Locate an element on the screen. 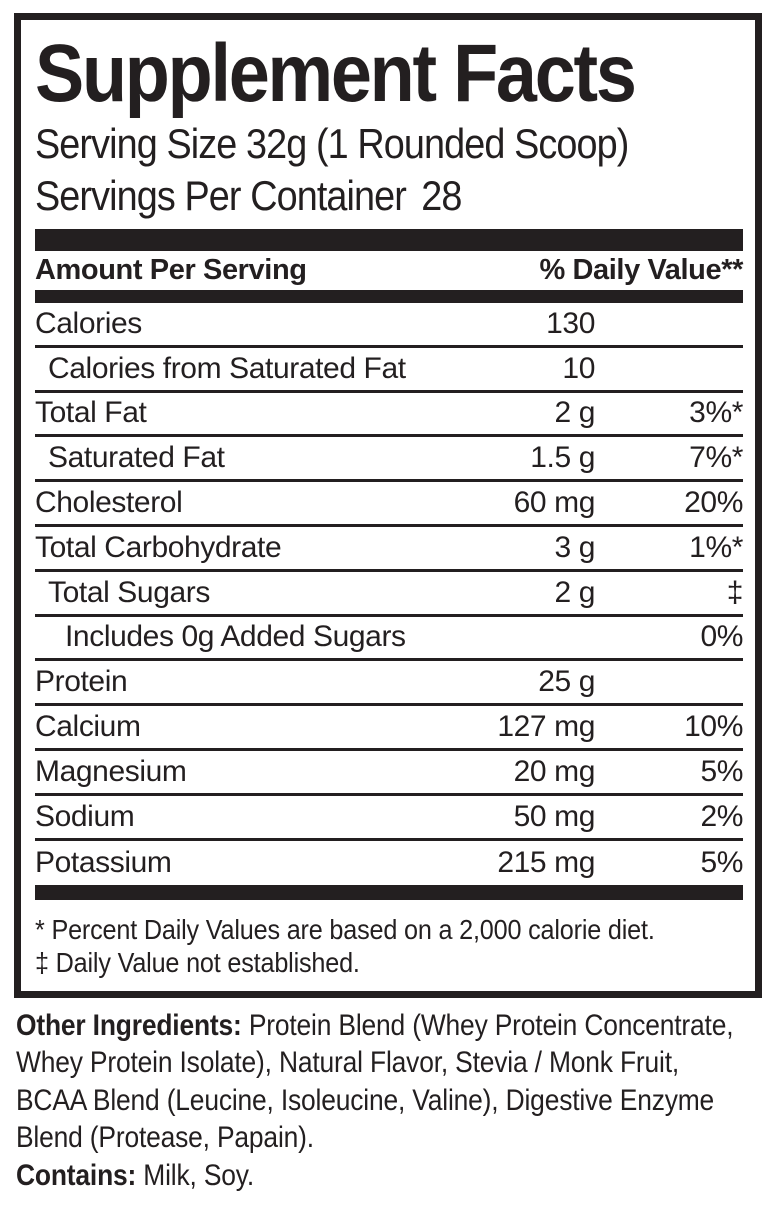 The width and height of the screenshot is (776, 1206). nutrient-row-added-sugars: Includes 0g Added Sugars 0% is located at coordinates (389, 639).